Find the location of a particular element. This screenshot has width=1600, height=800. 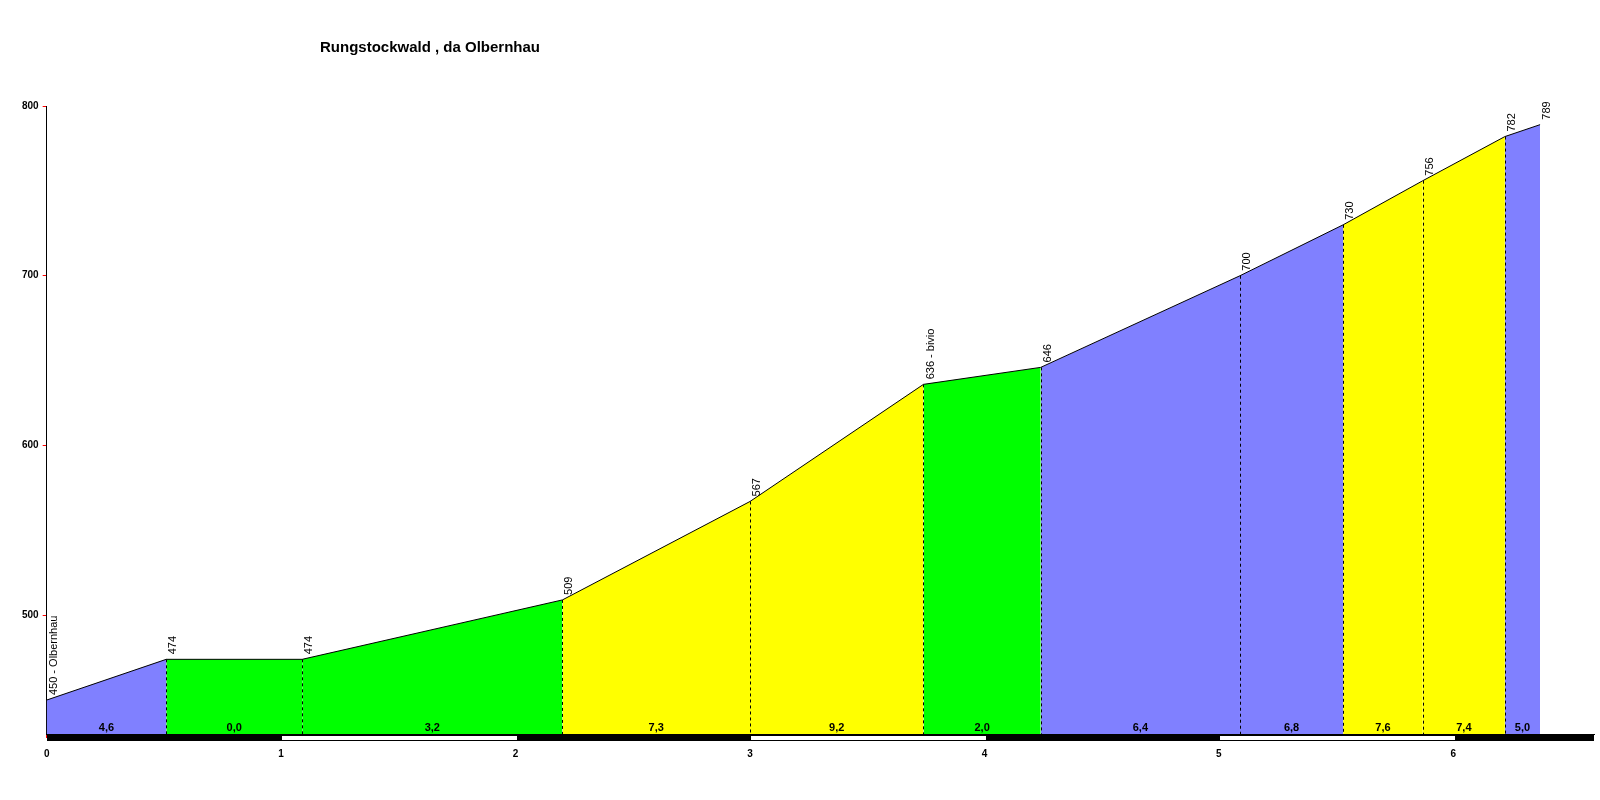

annotation: 5,0 is located at coordinates (1522, 726).